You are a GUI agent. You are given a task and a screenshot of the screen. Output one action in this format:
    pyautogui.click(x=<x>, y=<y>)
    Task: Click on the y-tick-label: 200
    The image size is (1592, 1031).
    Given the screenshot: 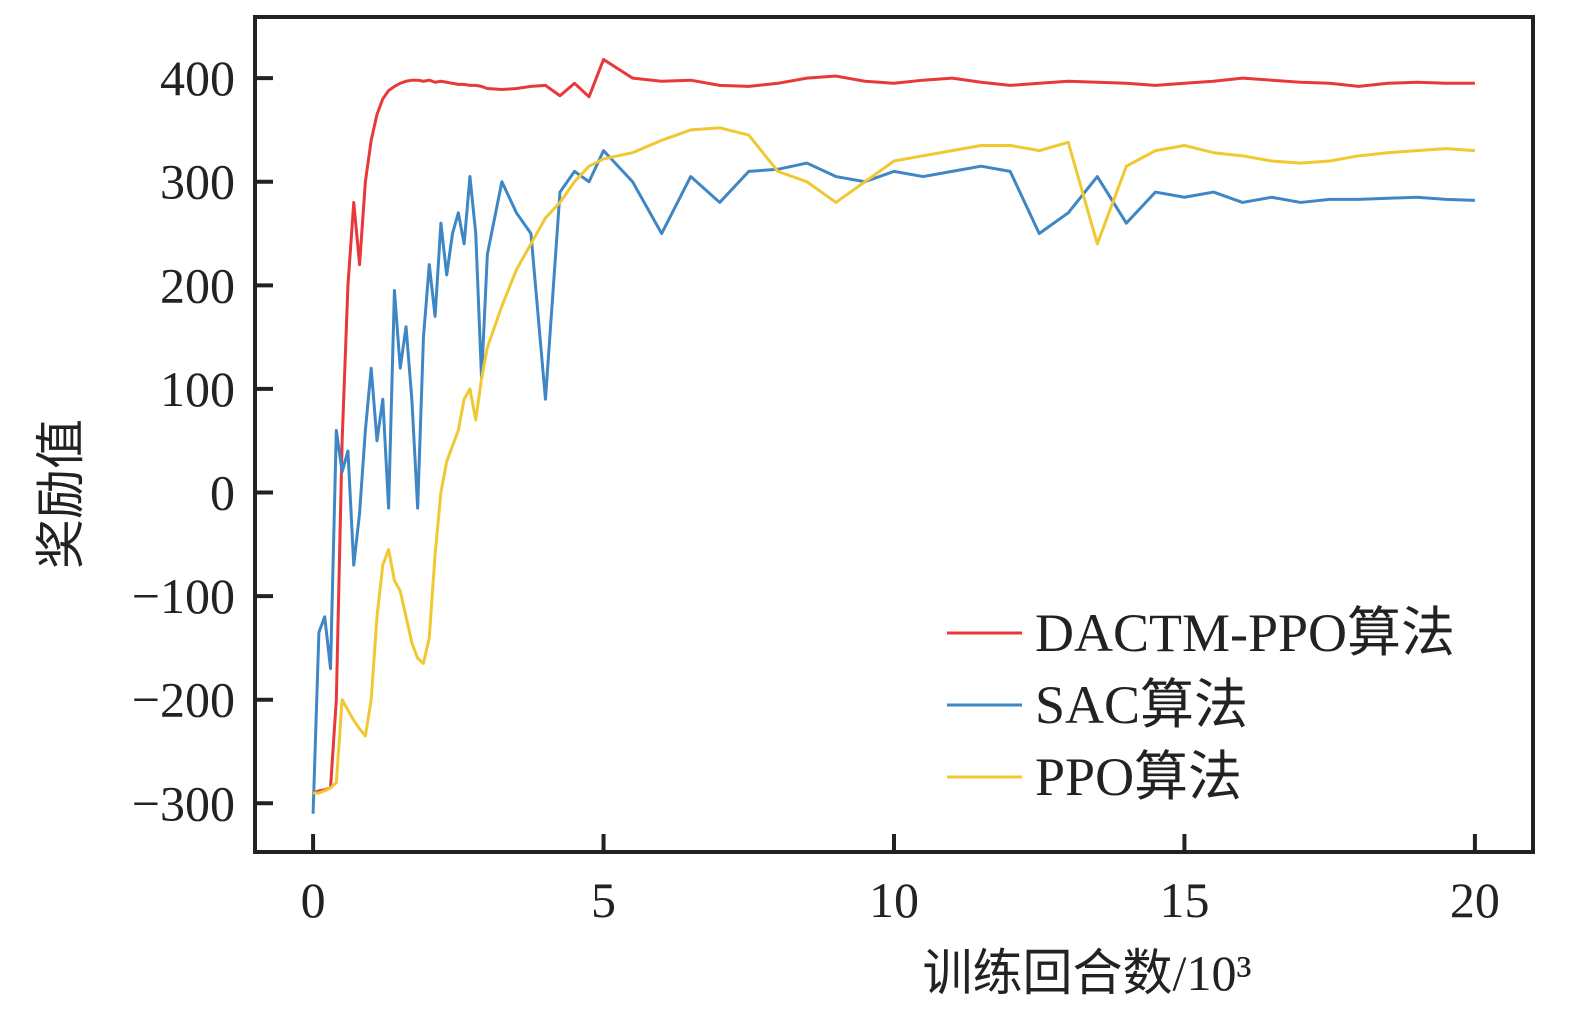 What is the action you would take?
    pyautogui.click(x=197, y=285)
    